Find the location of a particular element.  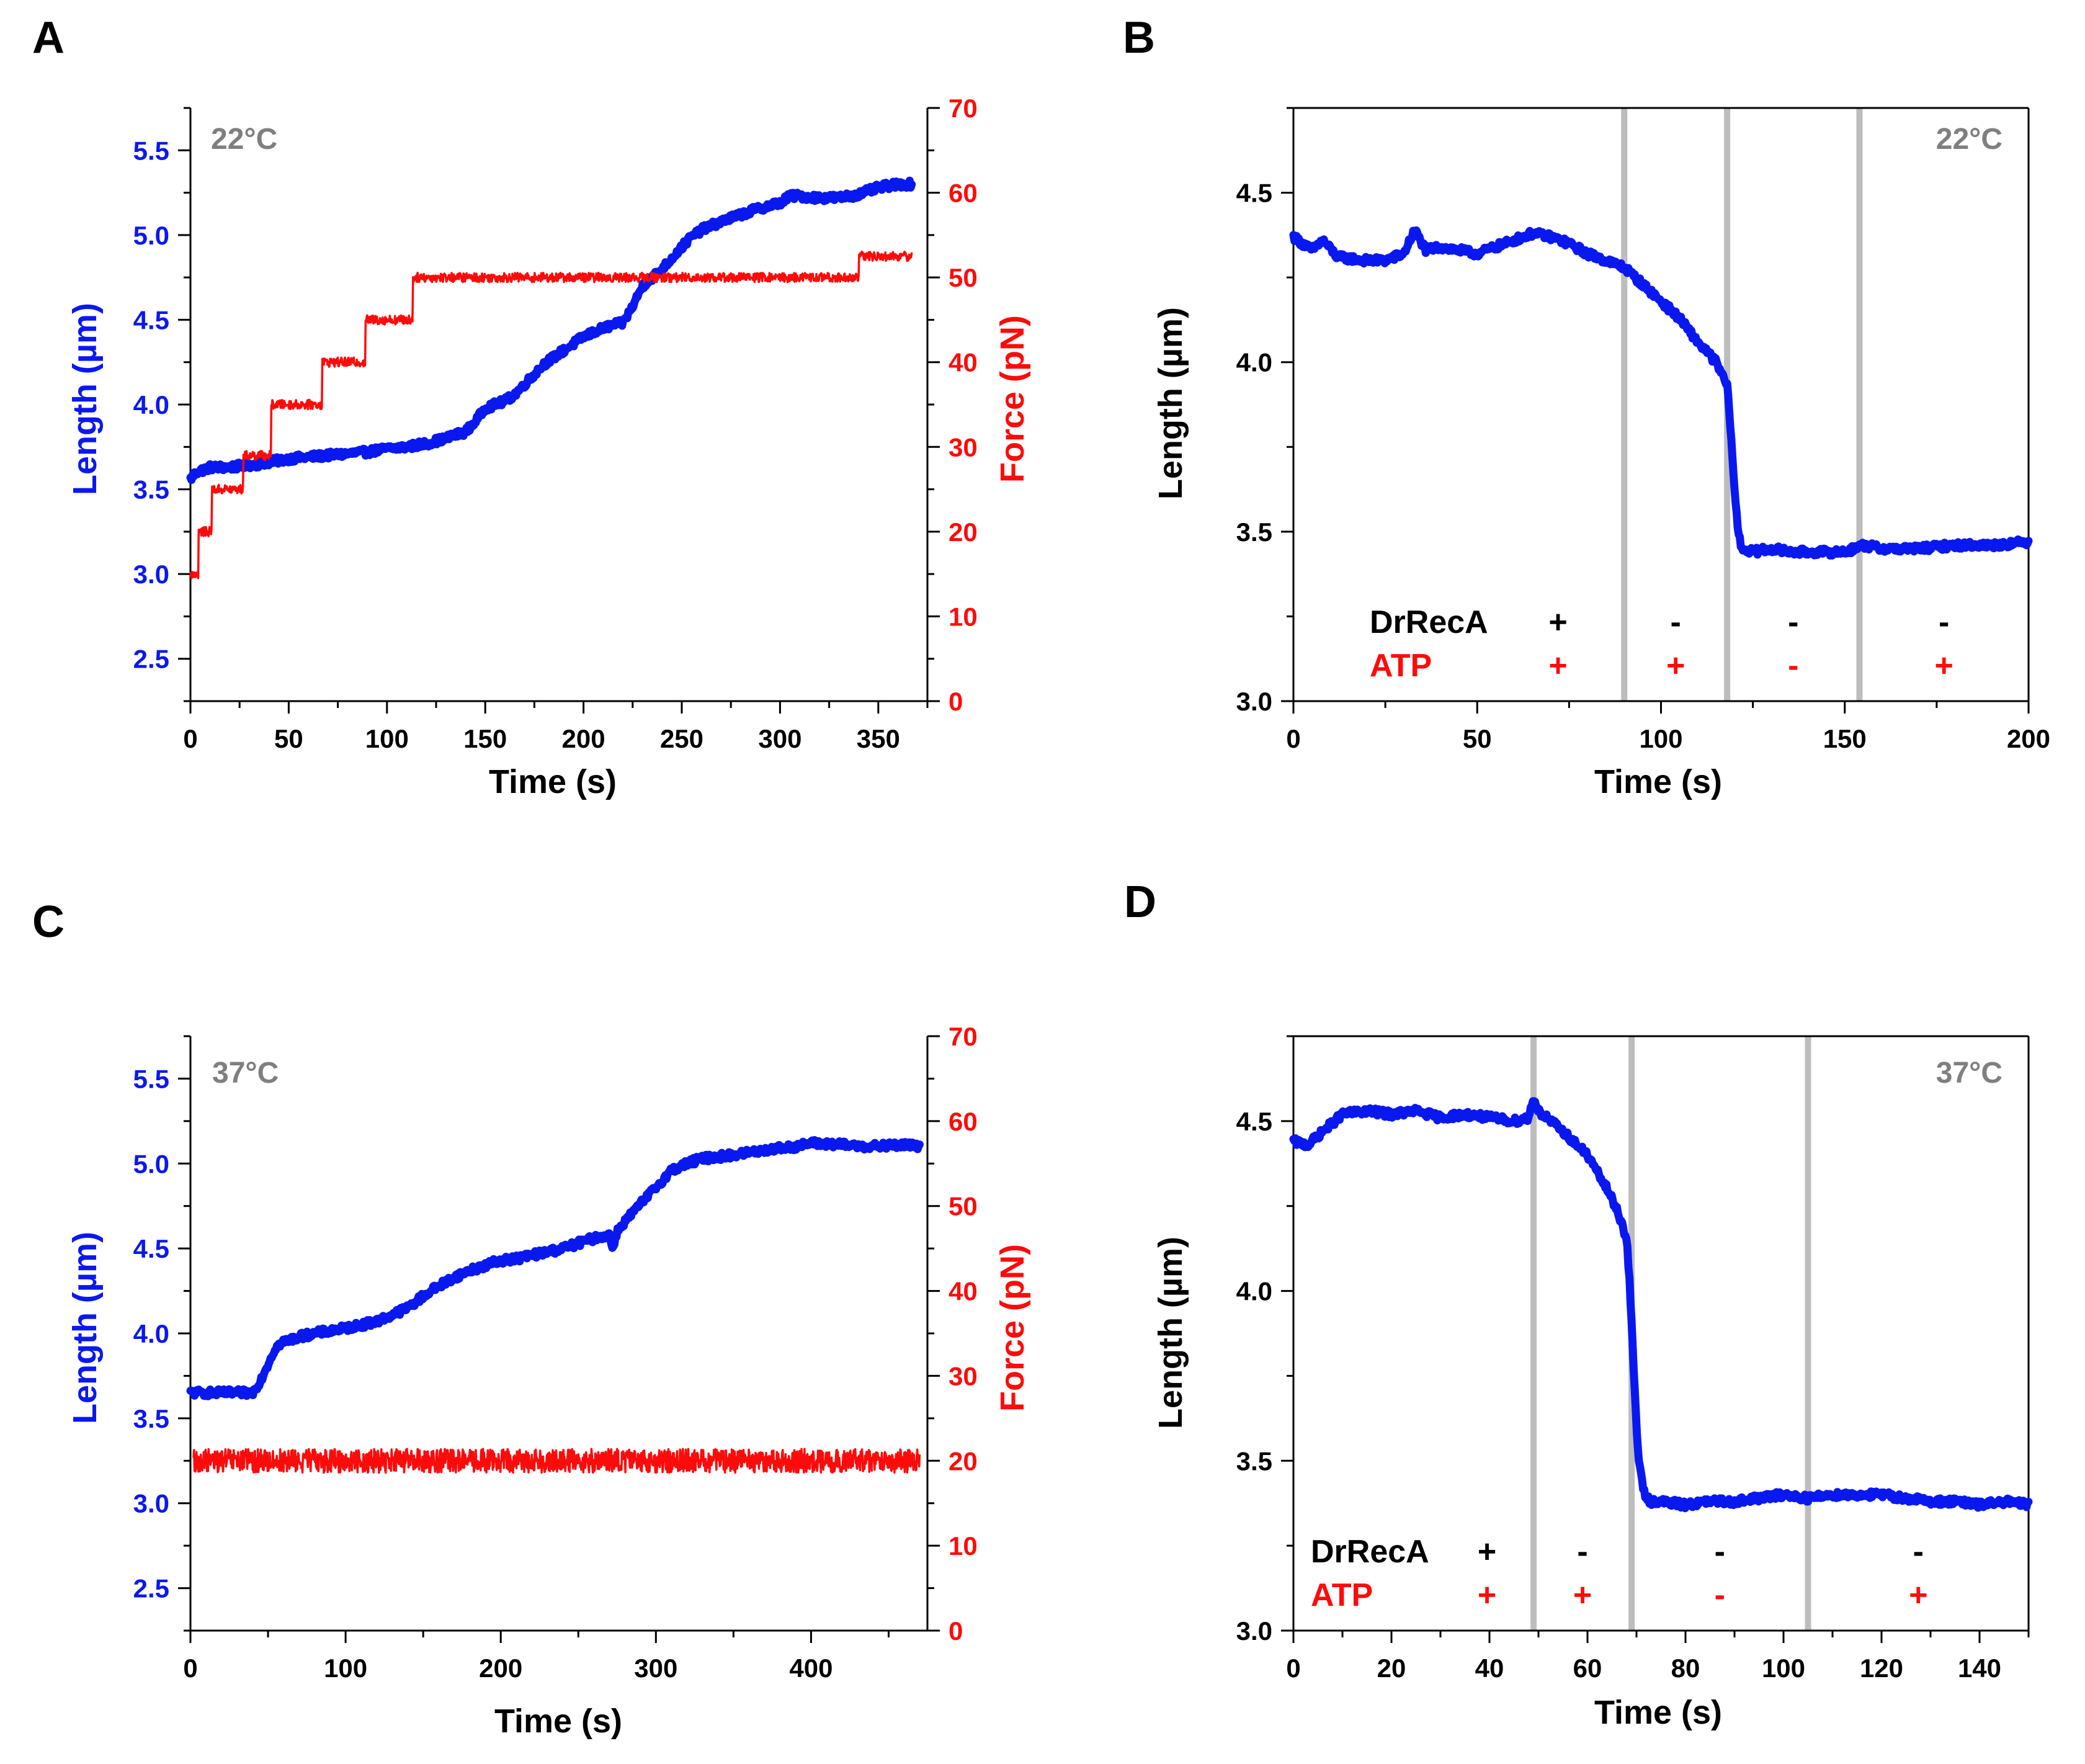

panel-c-x-label: Time (s) is located at coordinates (558, 1721).